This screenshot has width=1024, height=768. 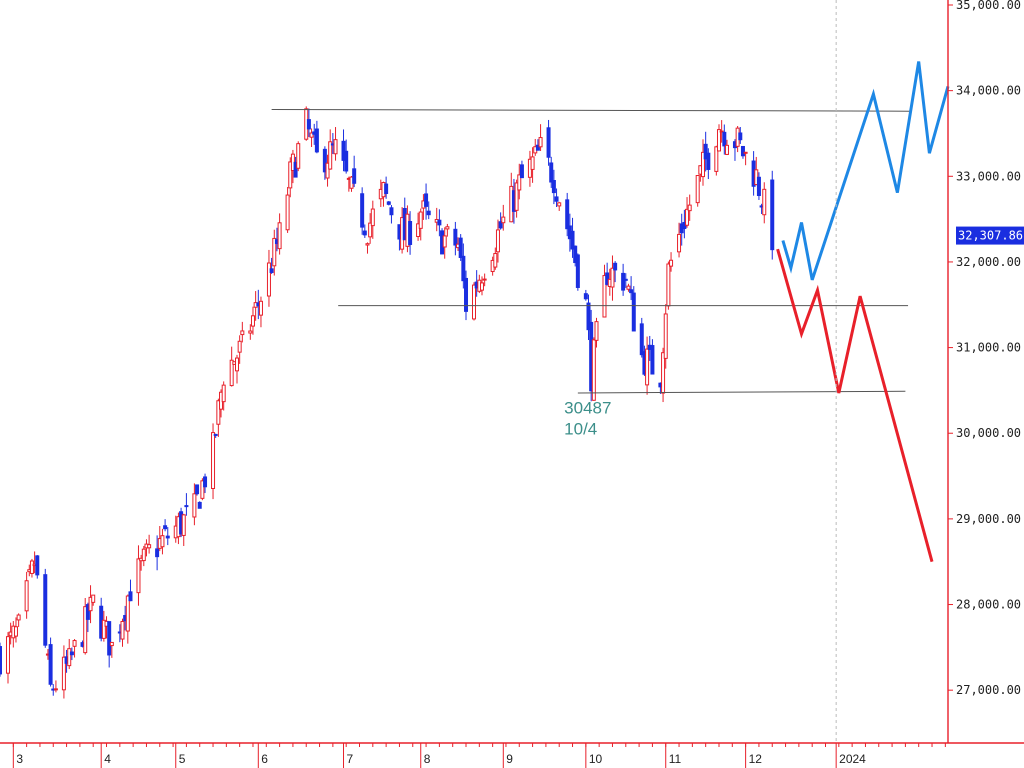 I want to click on x-tick-label: 11, so click(x=675, y=759).